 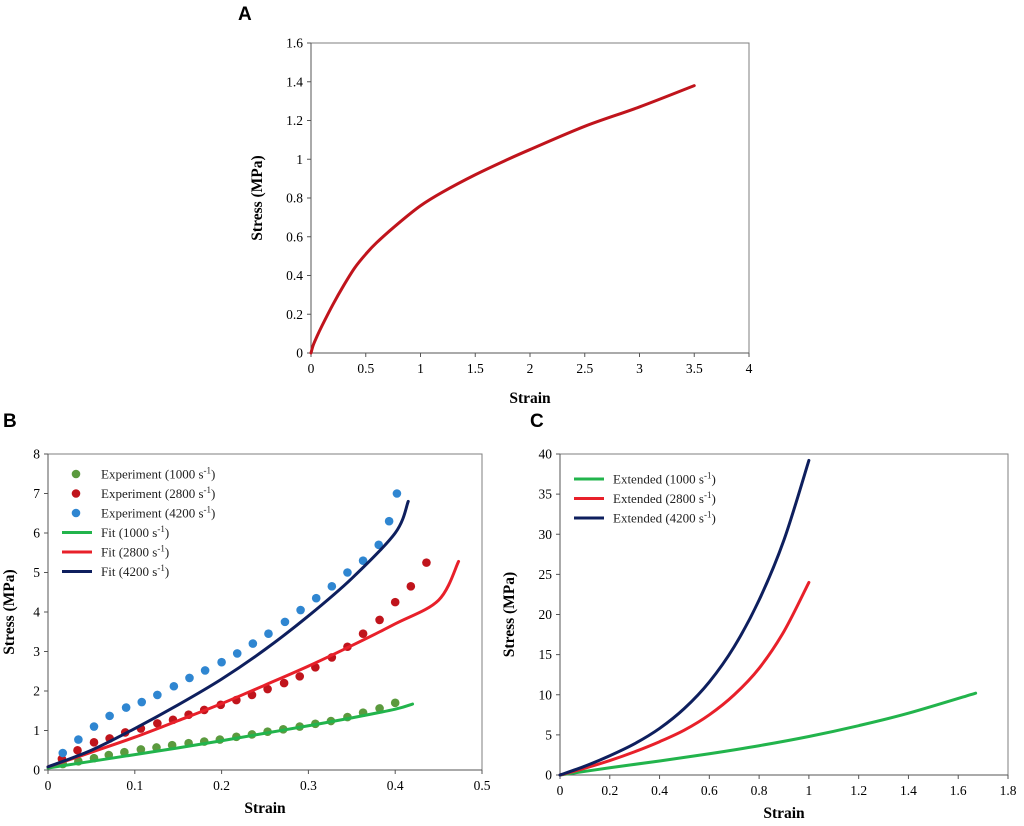 I want to click on x-tick-label-c: 0, so click(x=560, y=790).